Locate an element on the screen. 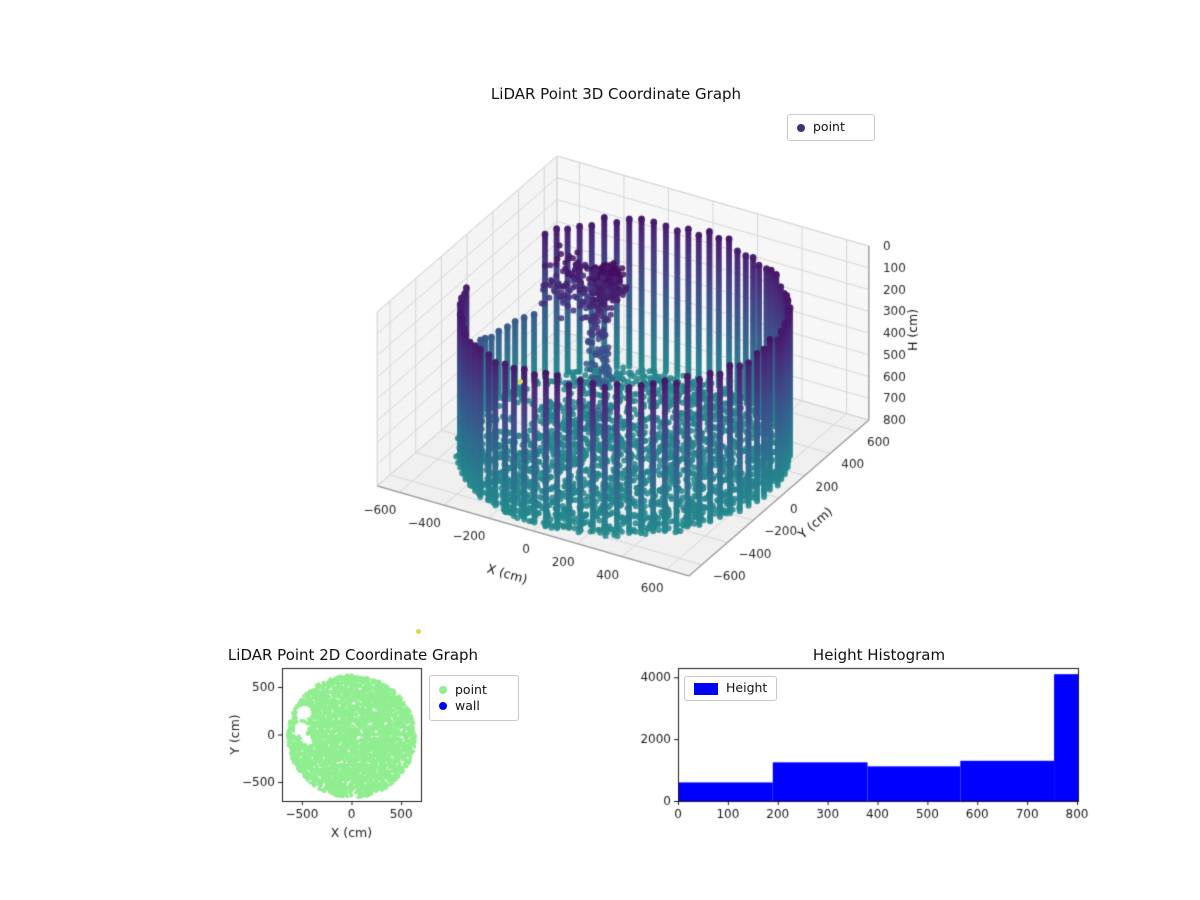  histogram-legend: Height is located at coordinates (731, 688).